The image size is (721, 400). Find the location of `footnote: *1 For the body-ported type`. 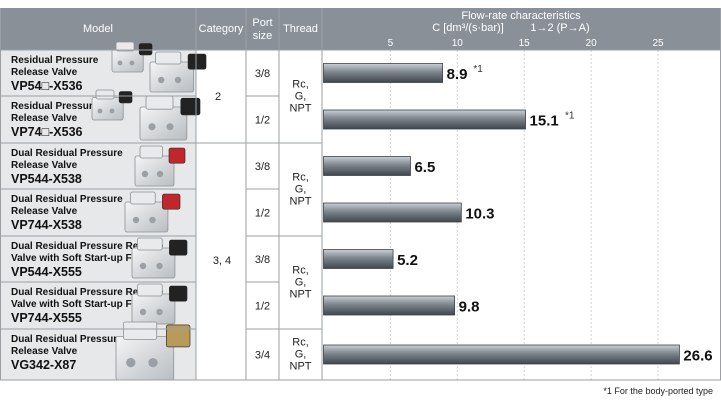

footnote: *1 For the body-ported type is located at coordinates (658, 391).